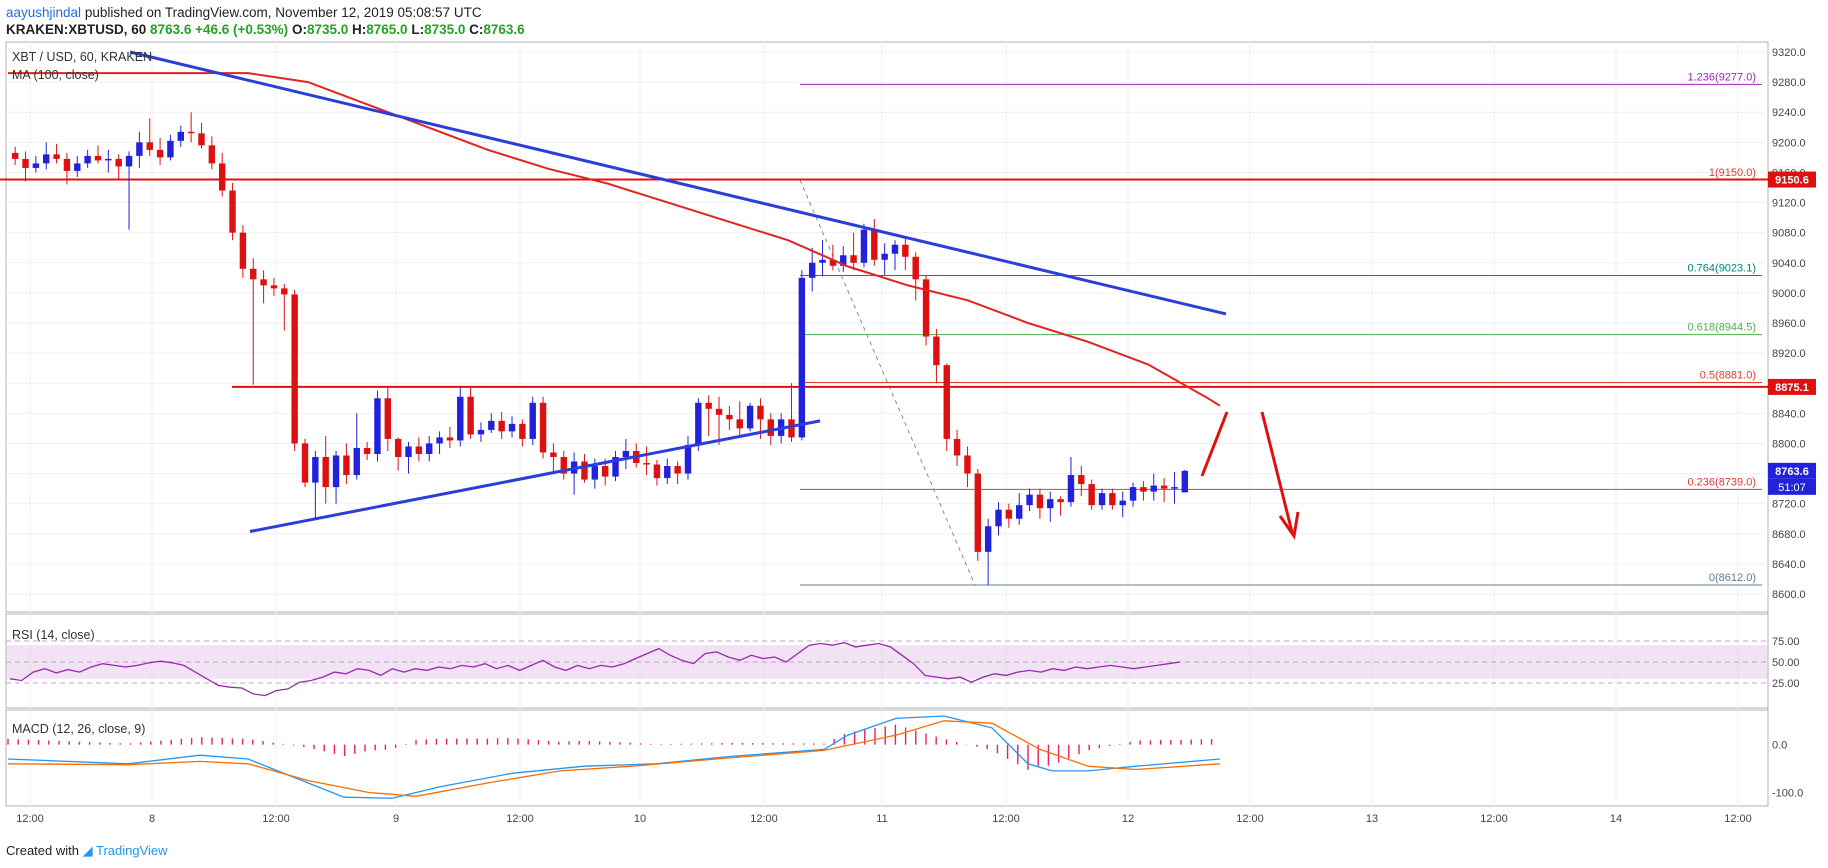  Describe the element at coordinates (396, 819) in the screenshot. I see `time-tick: 9` at that location.